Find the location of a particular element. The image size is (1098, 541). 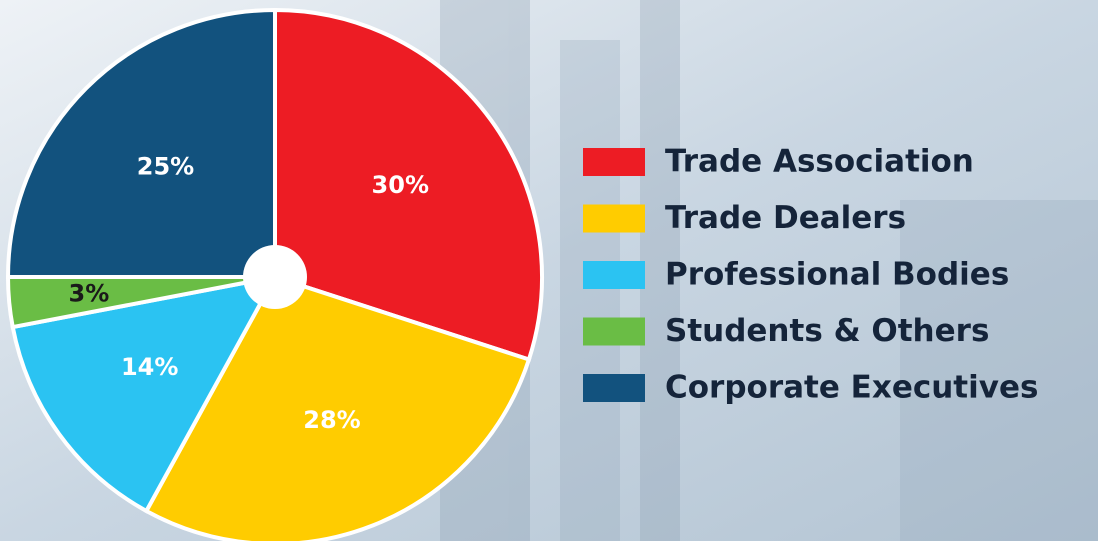

slice-label: 3% is located at coordinates (89, 294).